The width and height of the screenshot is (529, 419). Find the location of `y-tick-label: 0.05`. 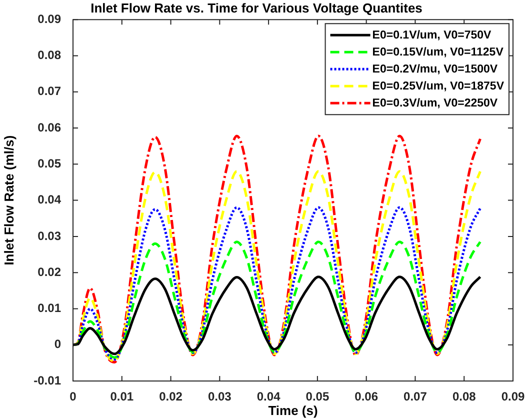

y-tick-label: 0.05 is located at coordinates (50, 163).